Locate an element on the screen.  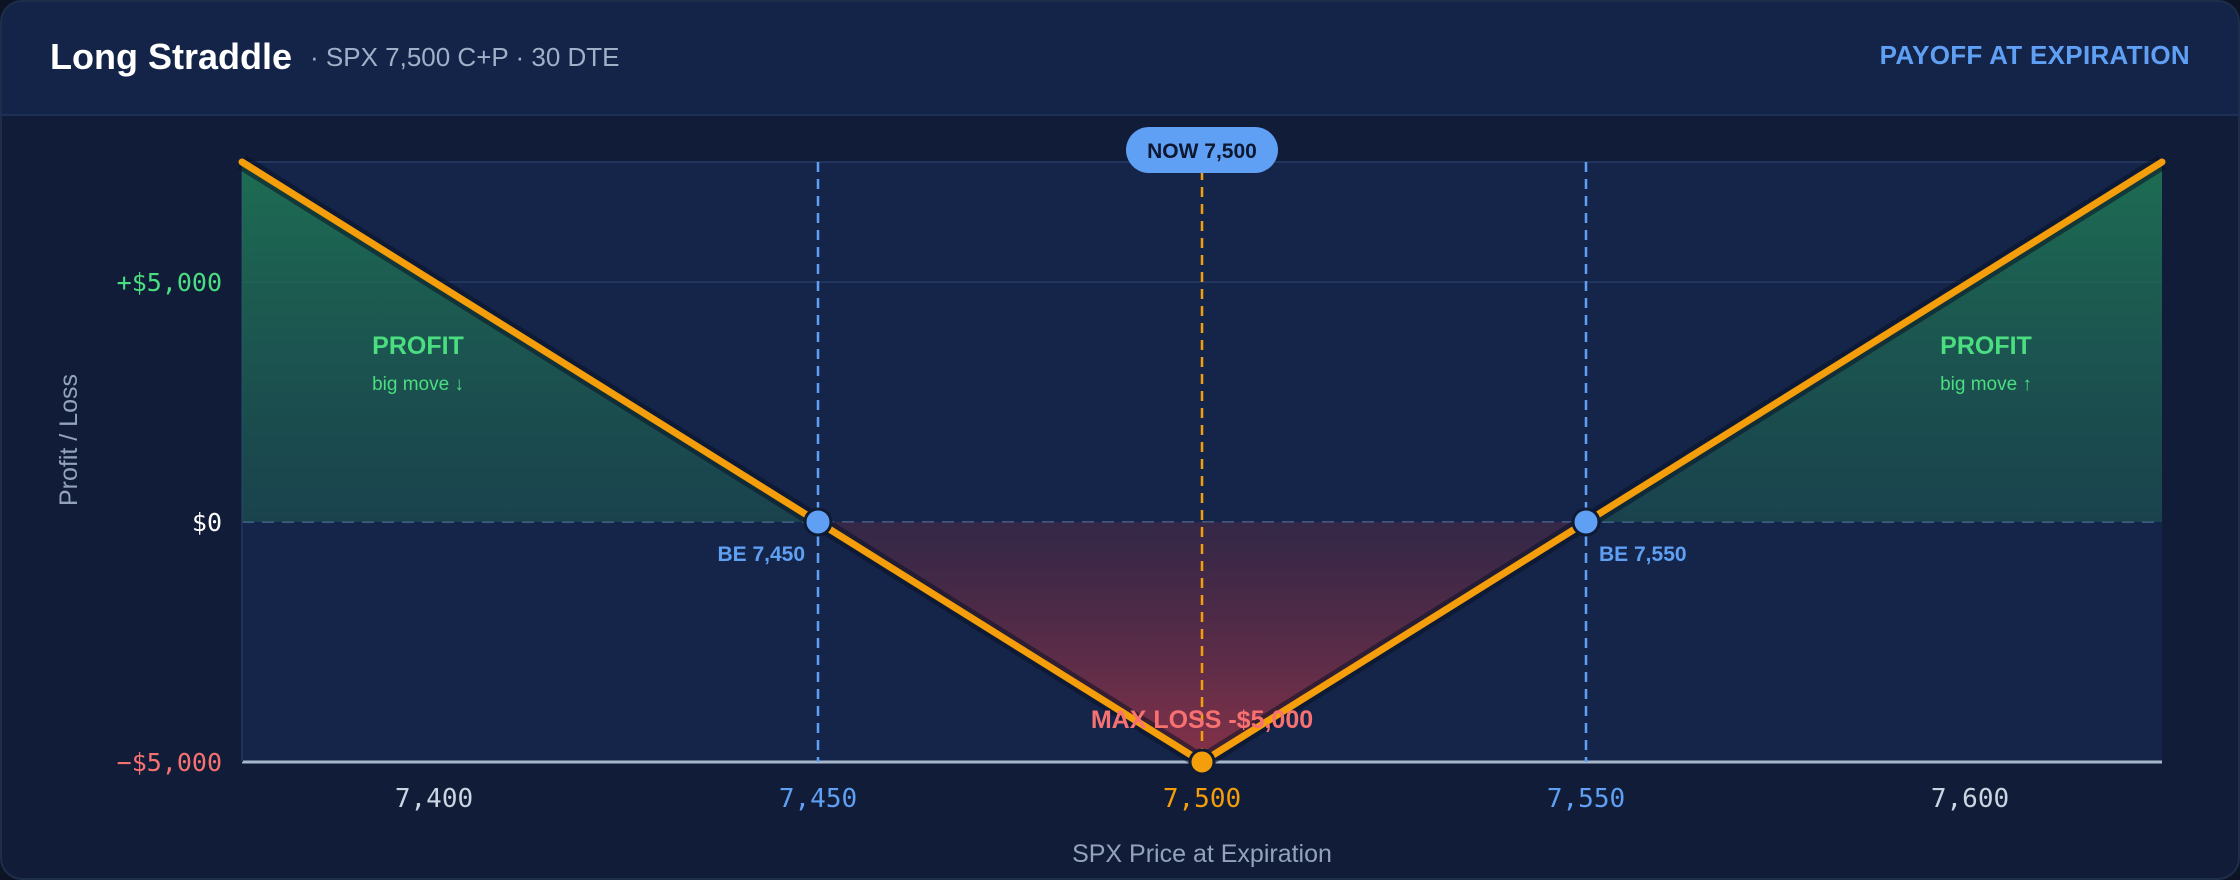
x-tick-label: 7,600 is located at coordinates (1970, 799).